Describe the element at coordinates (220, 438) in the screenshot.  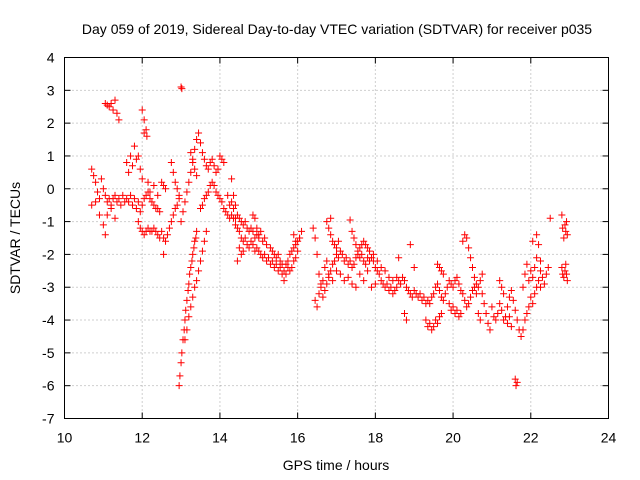
I see `x-tick-label: 14` at that location.